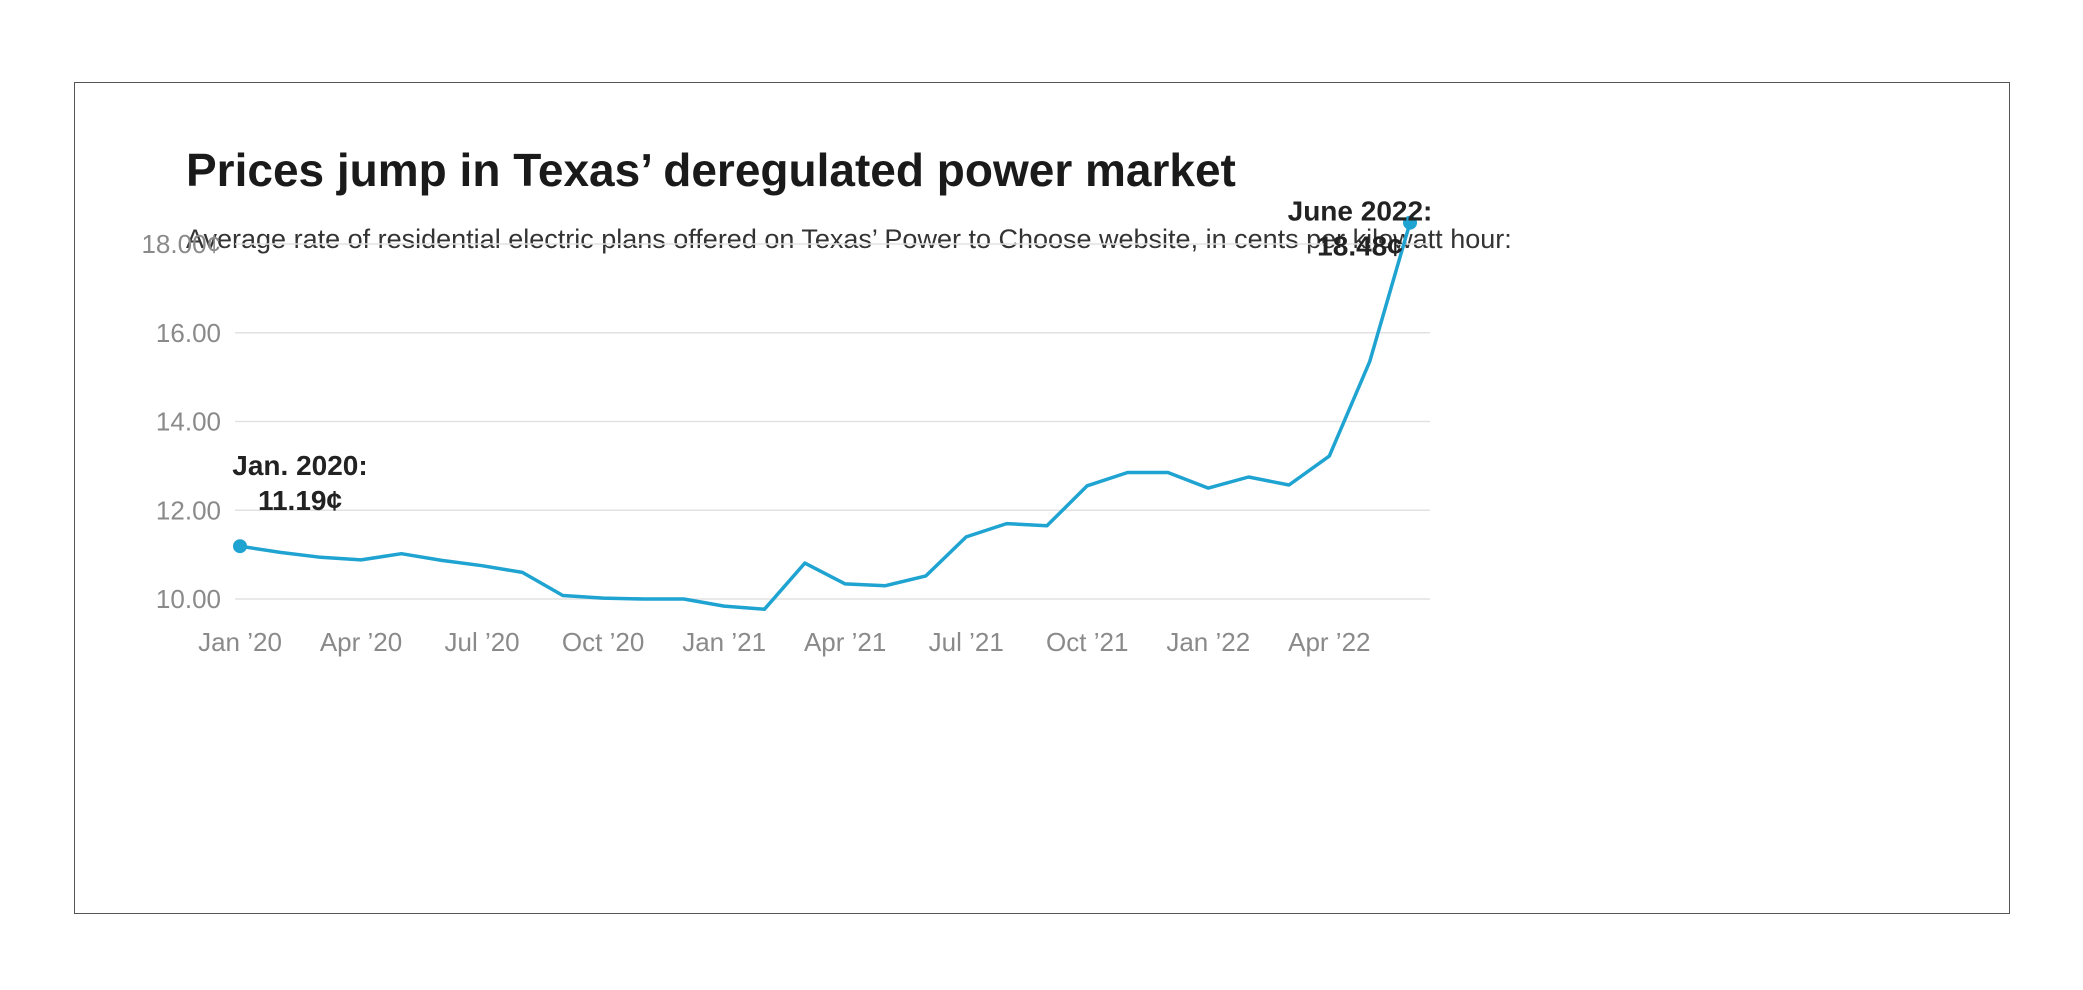  What do you see at coordinates (603, 642) in the screenshot?
I see `x-tick-label: Oct ’20` at bounding box center [603, 642].